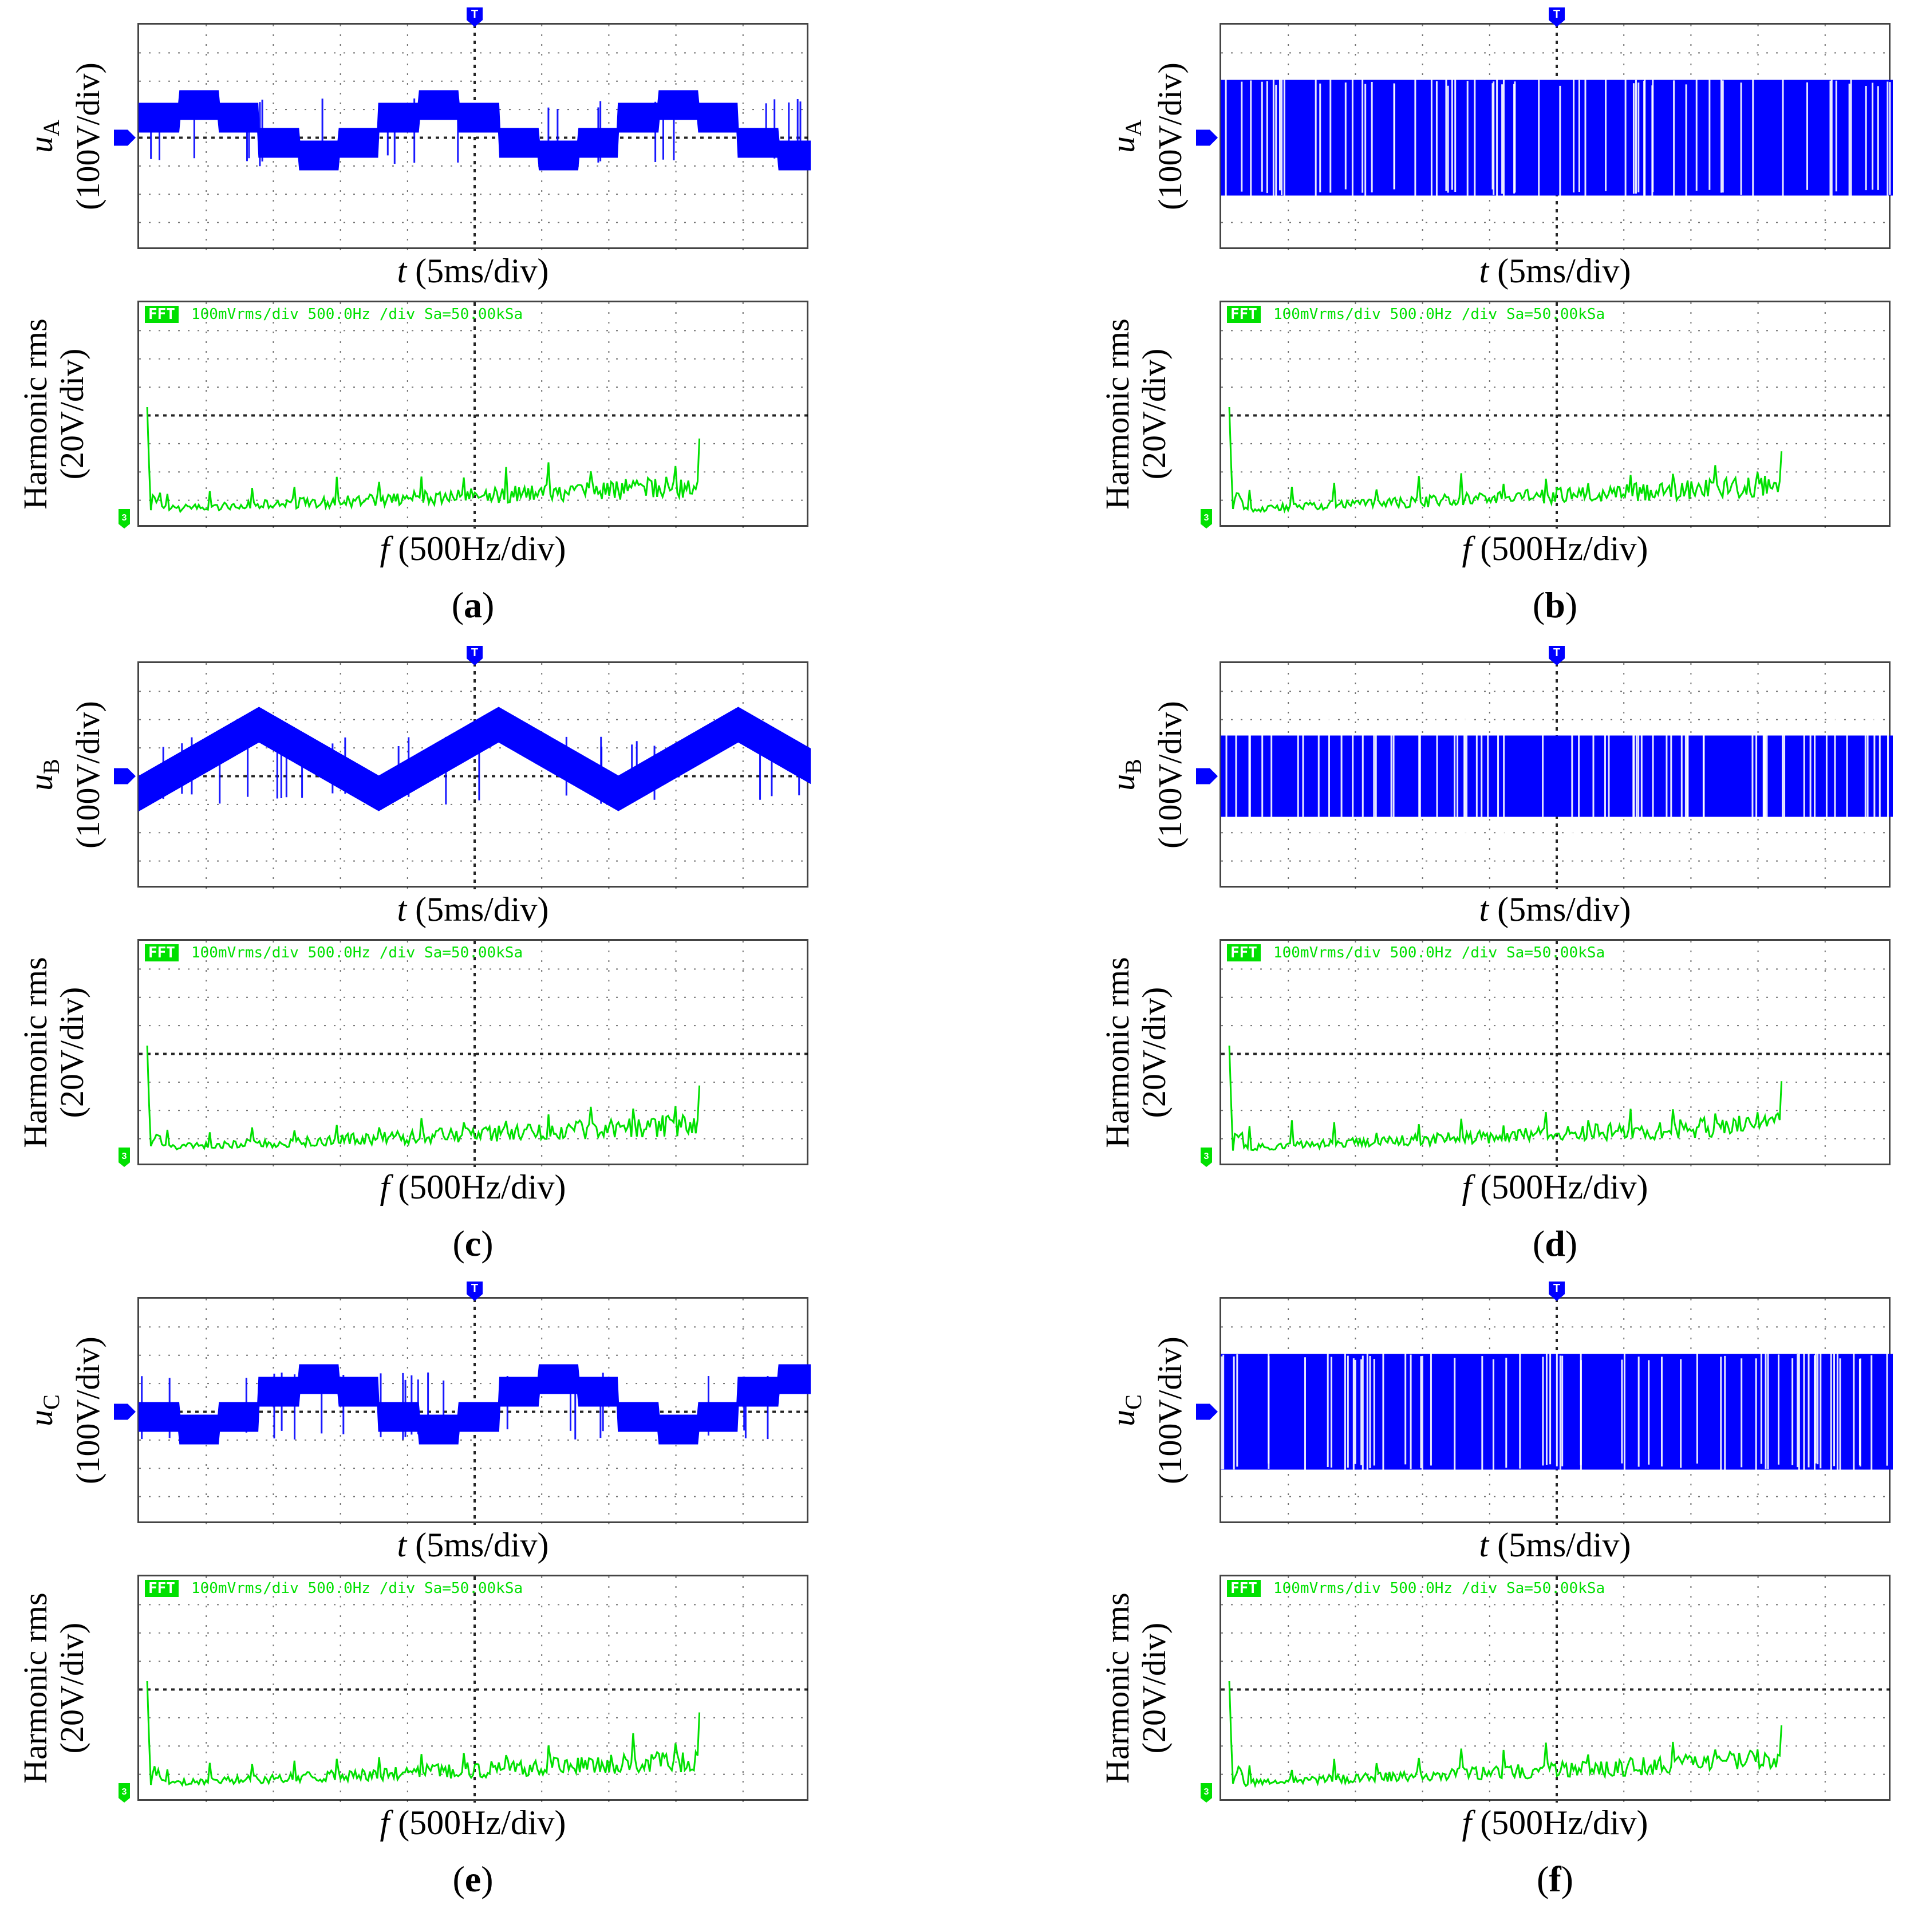  What do you see at coordinates (51, 127) in the screenshot?
I see `voltage-phase-subscript: A` at bounding box center [51, 127].